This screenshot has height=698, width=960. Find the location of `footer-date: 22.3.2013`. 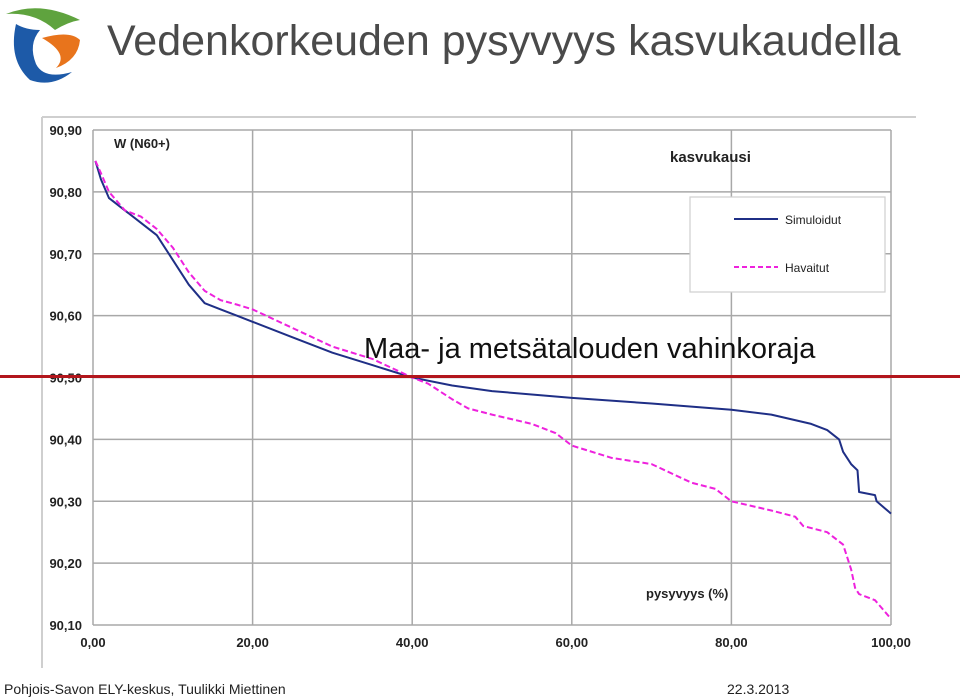

footer-date: 22.3.2013 is located at coordinates (758, 689).